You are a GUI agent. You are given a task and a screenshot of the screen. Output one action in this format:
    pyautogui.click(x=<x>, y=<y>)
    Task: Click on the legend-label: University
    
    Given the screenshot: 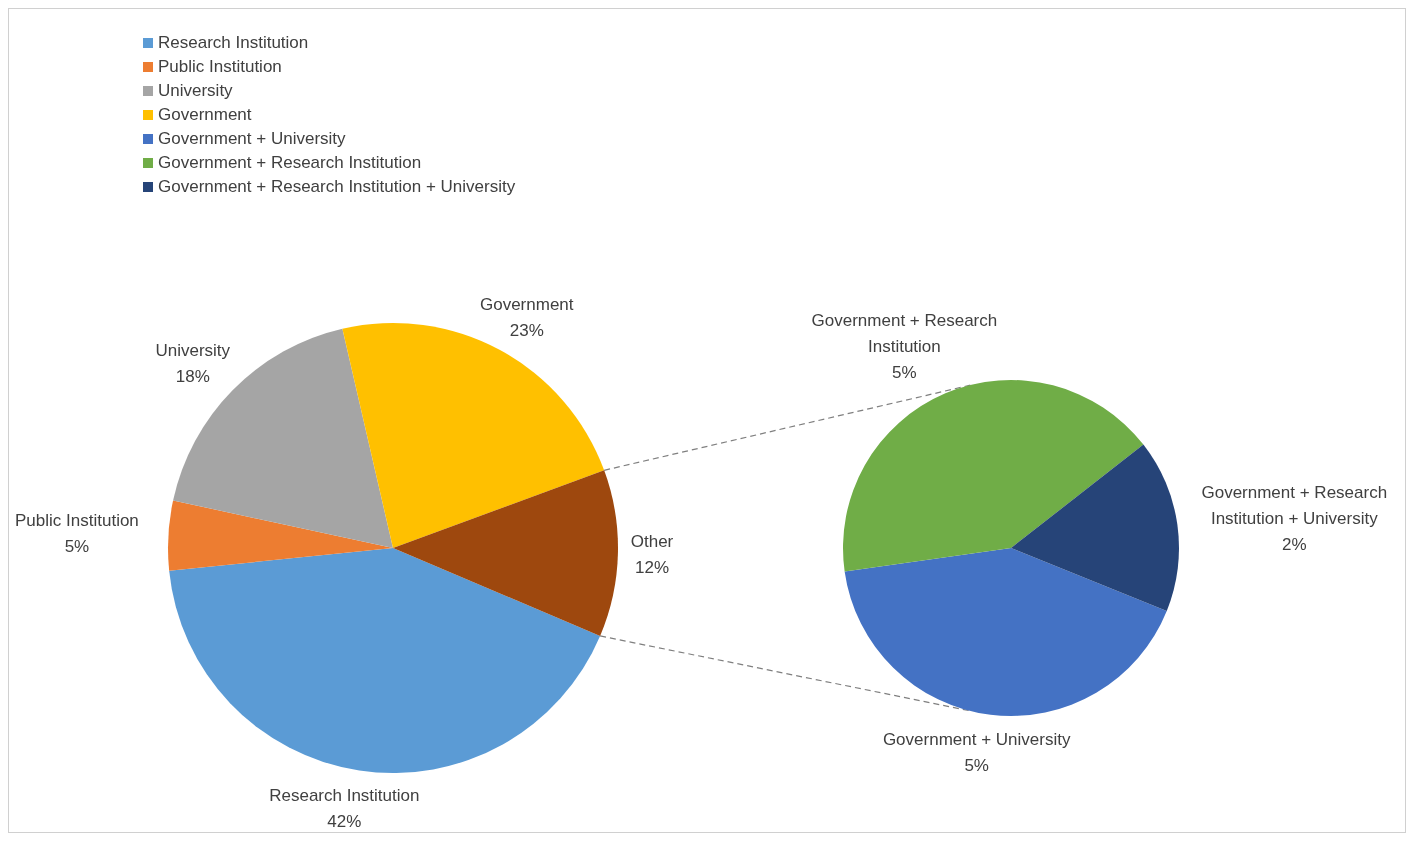 What is the action you would take?
    pyautogui.click(x=196, y=90)
    